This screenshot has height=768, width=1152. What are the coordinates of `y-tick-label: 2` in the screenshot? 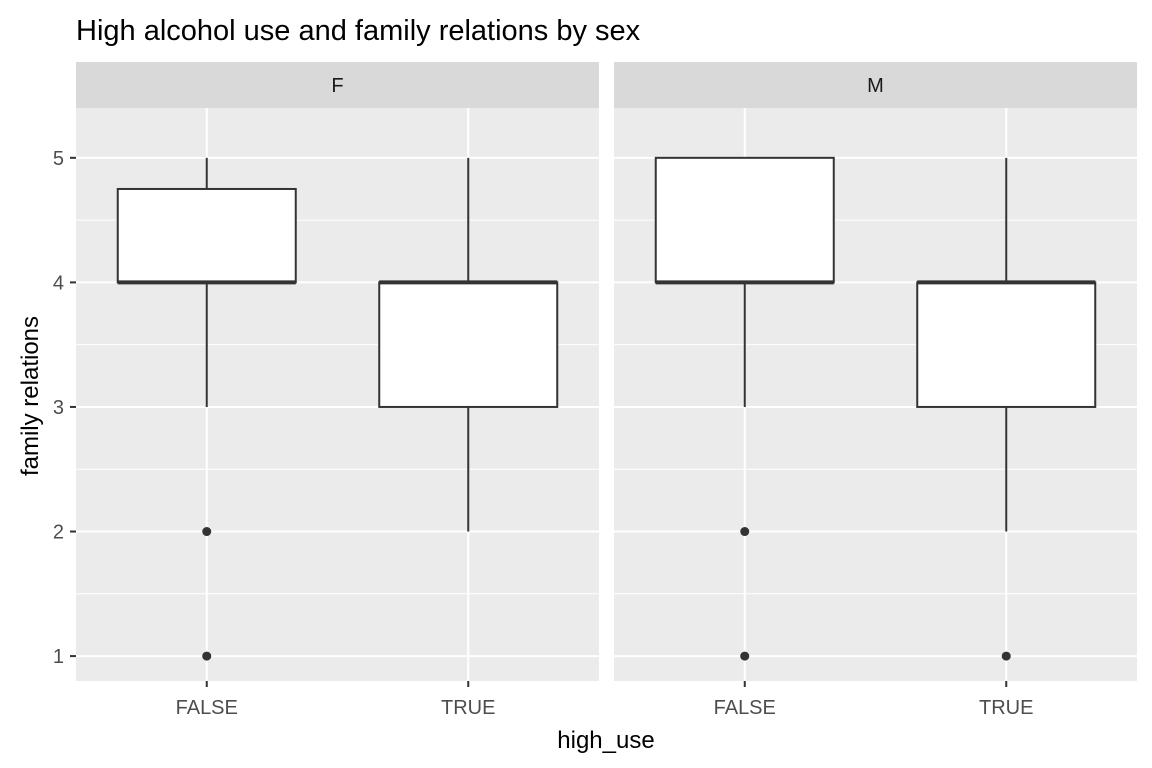 It's located at (58, 533).